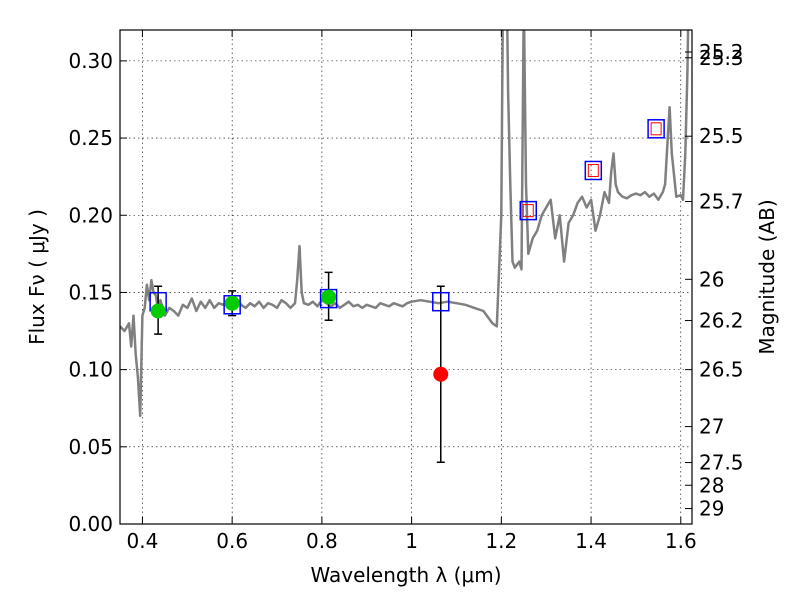  What do you see at coordinates (90, 447) in the screenshot?
I see `y-tick-label: 0.05` at bounding box center [90, 447].